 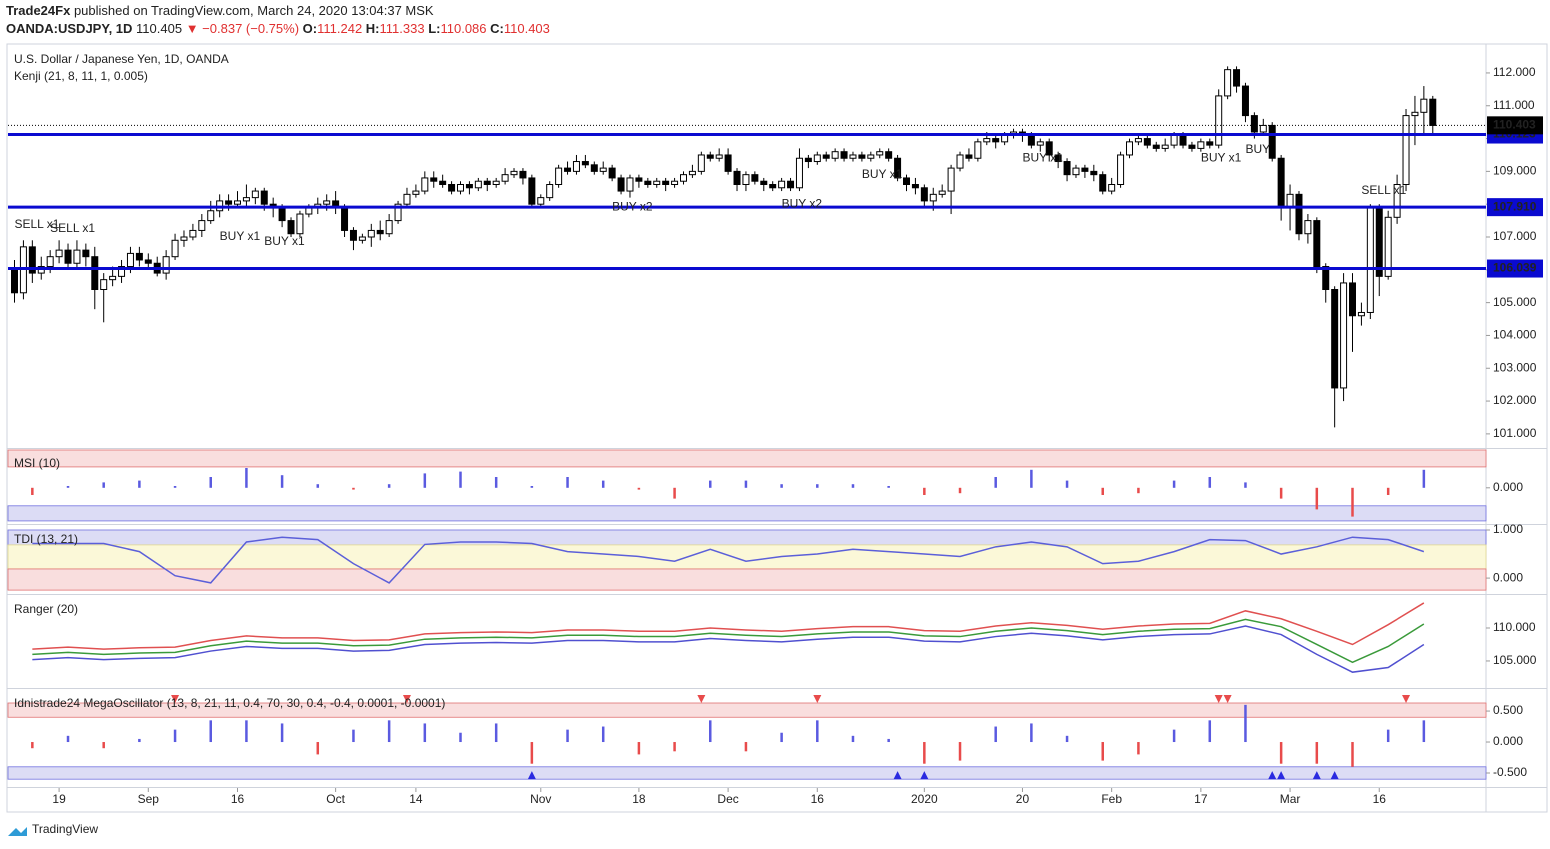 I want to click on last-price-label: 110.403, so click(x=1514, y=125).